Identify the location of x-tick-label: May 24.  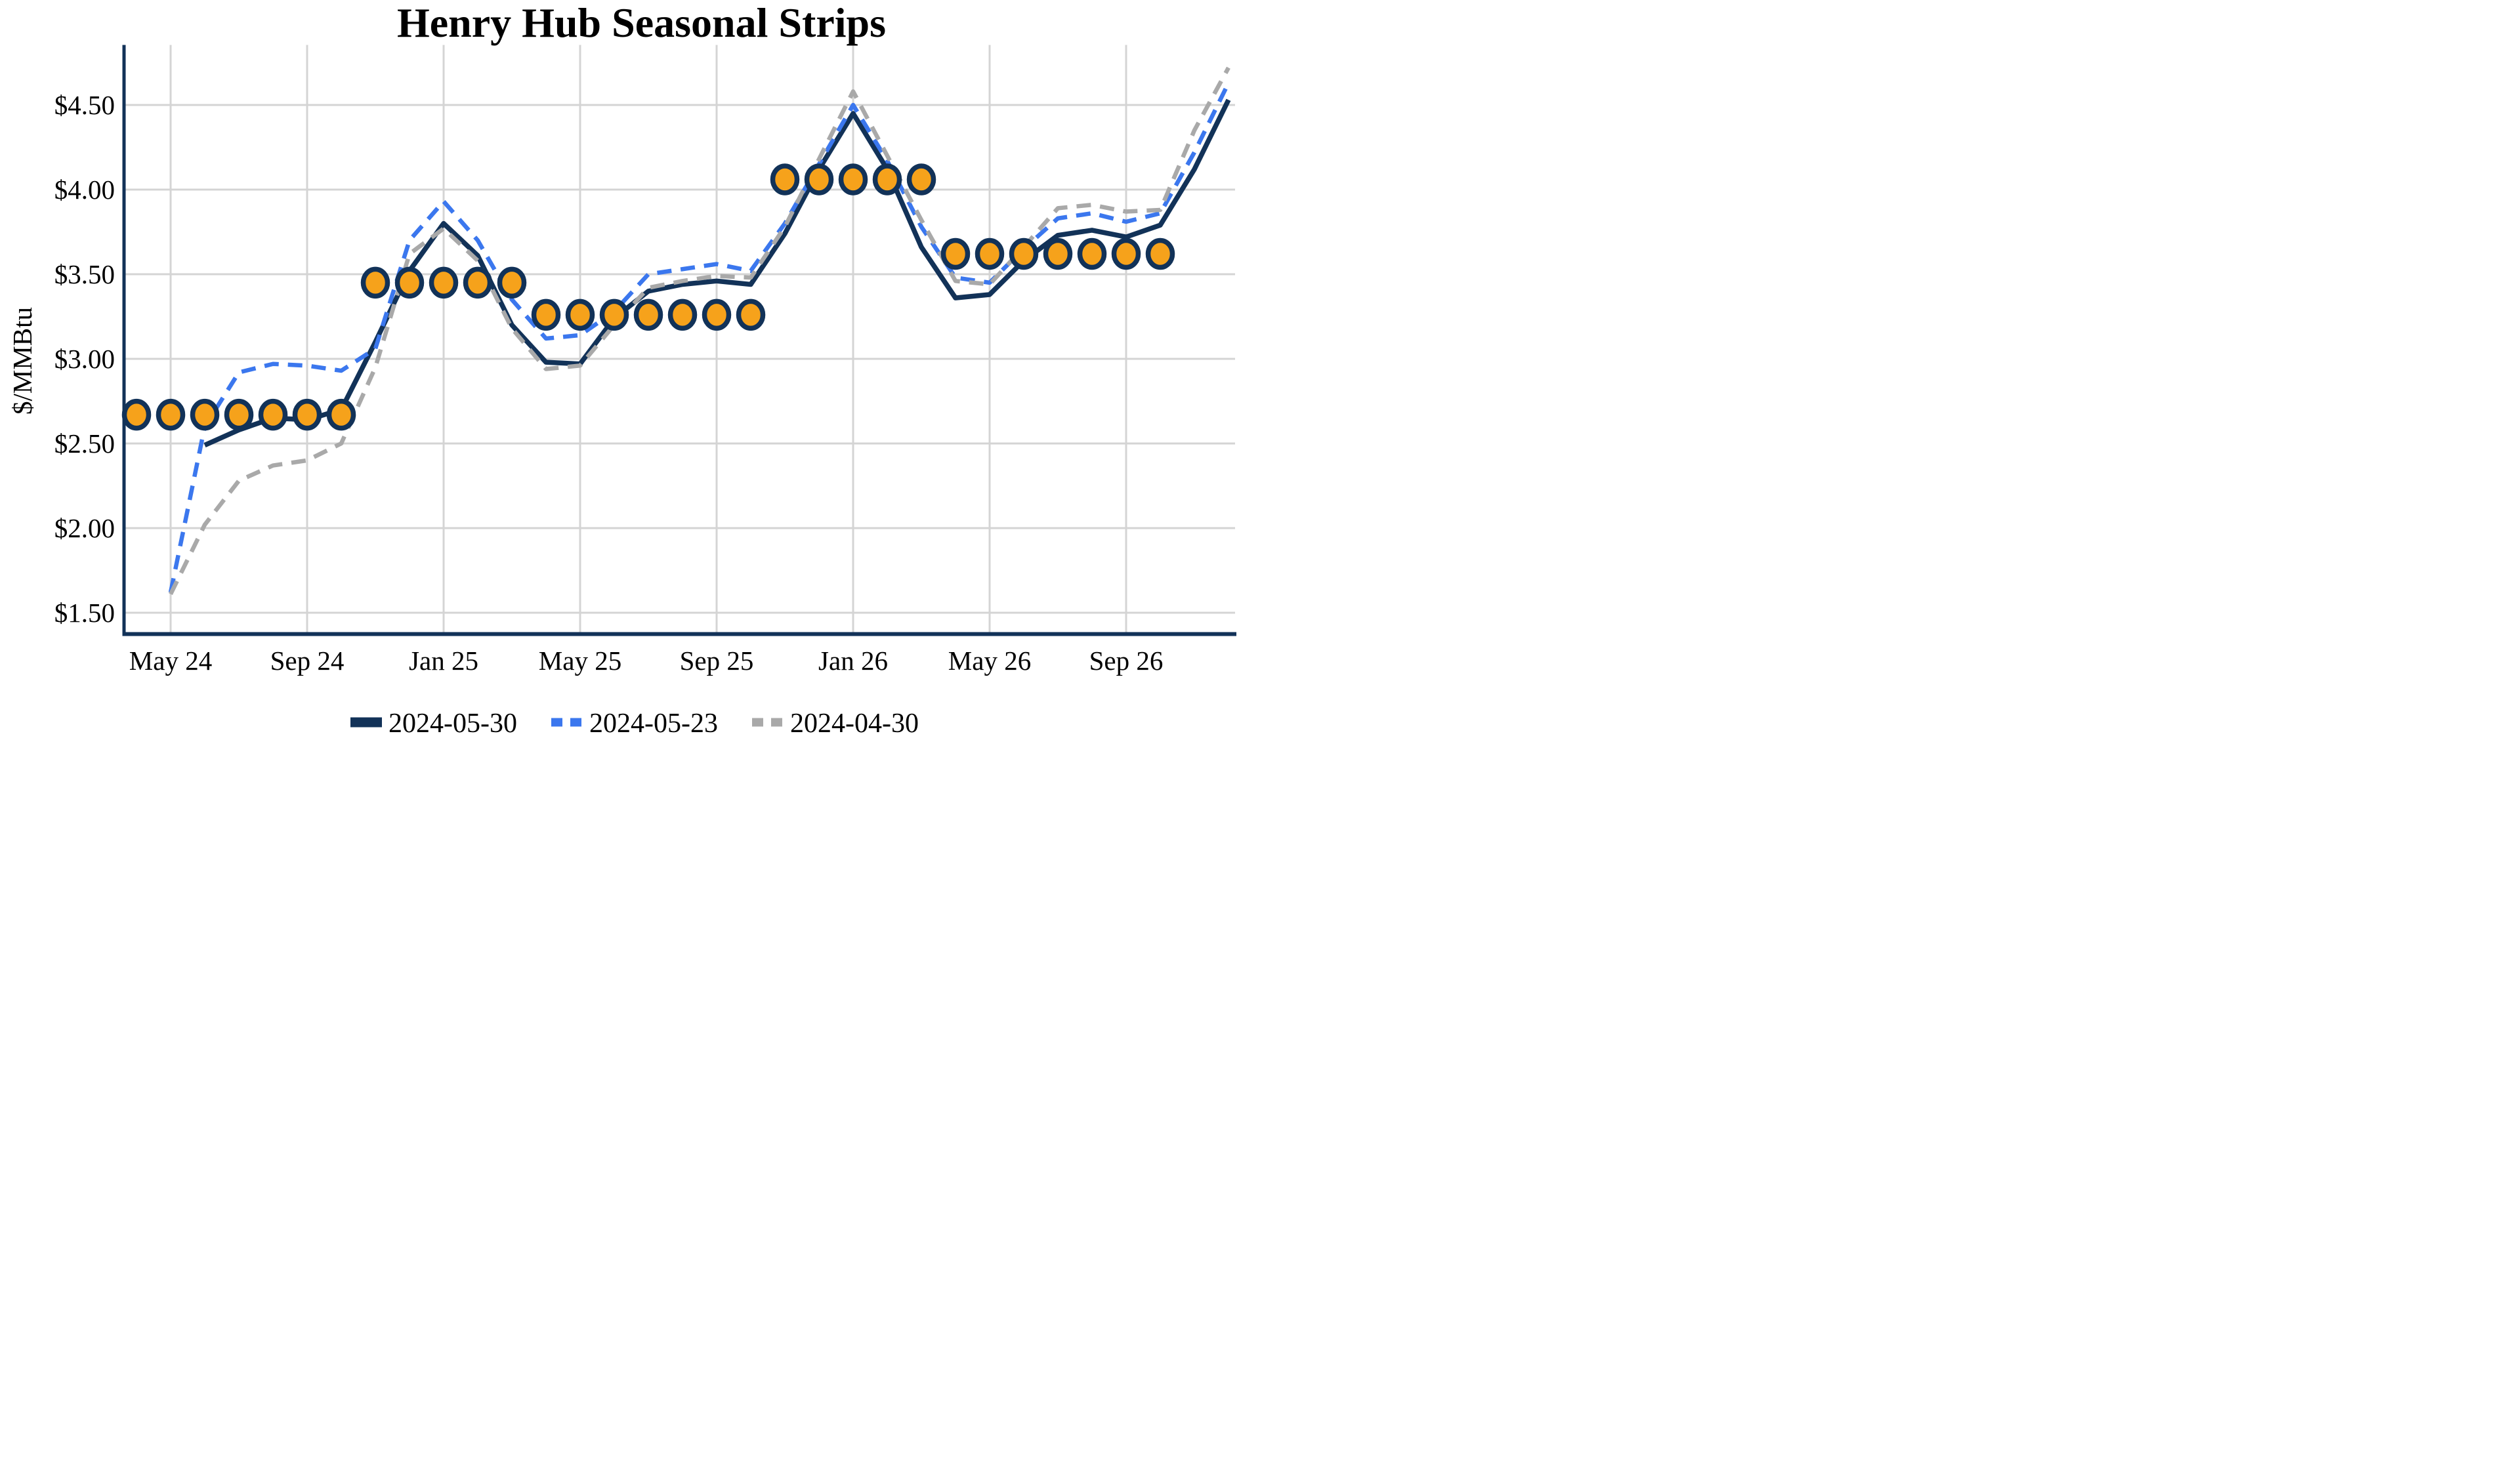
(170, 661).